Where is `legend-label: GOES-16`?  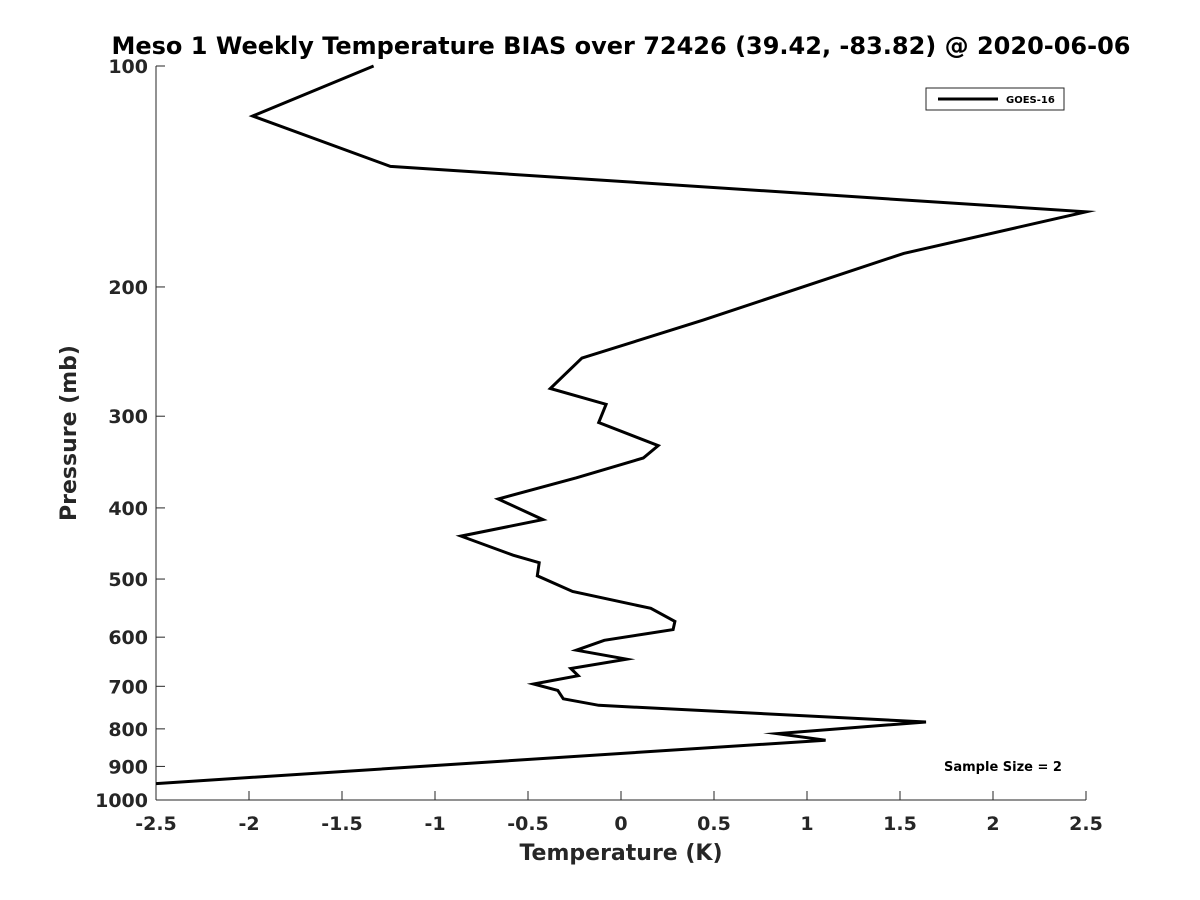 legend-label: GOES-16 is located at coordinates (1030, 100).